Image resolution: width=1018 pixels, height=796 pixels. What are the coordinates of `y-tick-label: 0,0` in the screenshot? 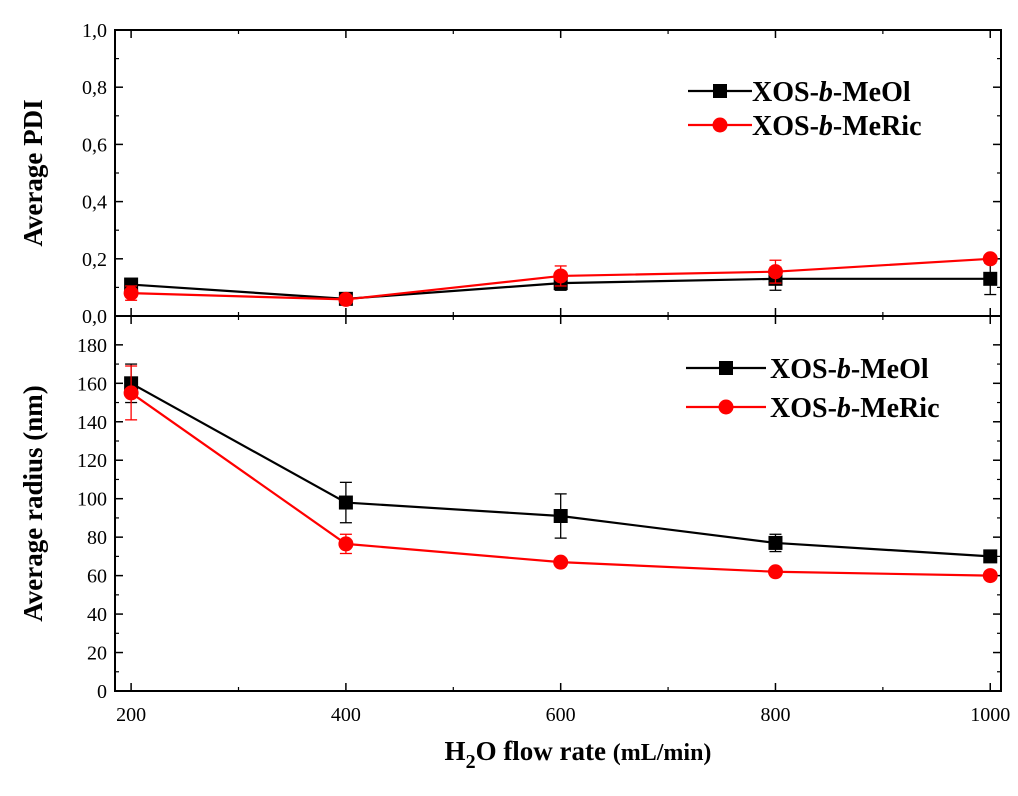 It's located at (94, 317).